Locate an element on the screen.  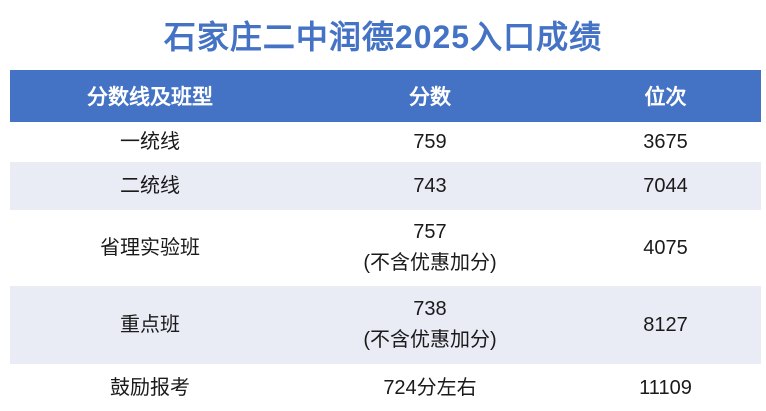
table-header-row: 分数线及班型 分数 位次 is located at coordinates (385, 96).